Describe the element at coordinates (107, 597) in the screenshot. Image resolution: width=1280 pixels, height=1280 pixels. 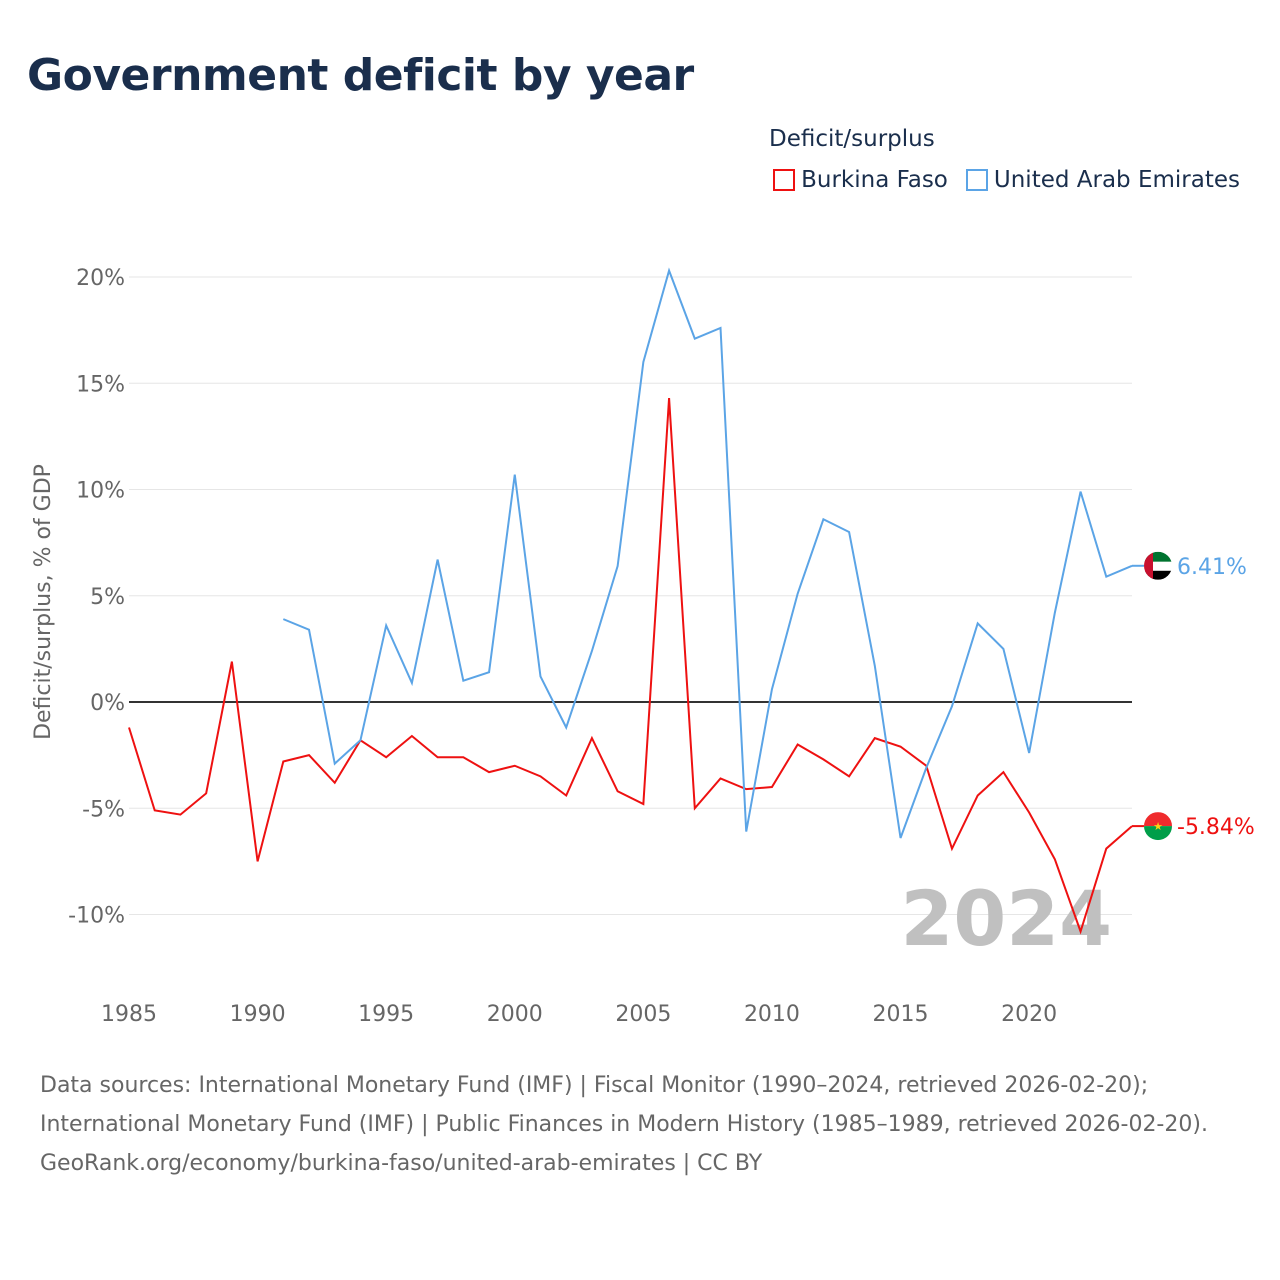
I see `y-tick-label: 5%` at that location.